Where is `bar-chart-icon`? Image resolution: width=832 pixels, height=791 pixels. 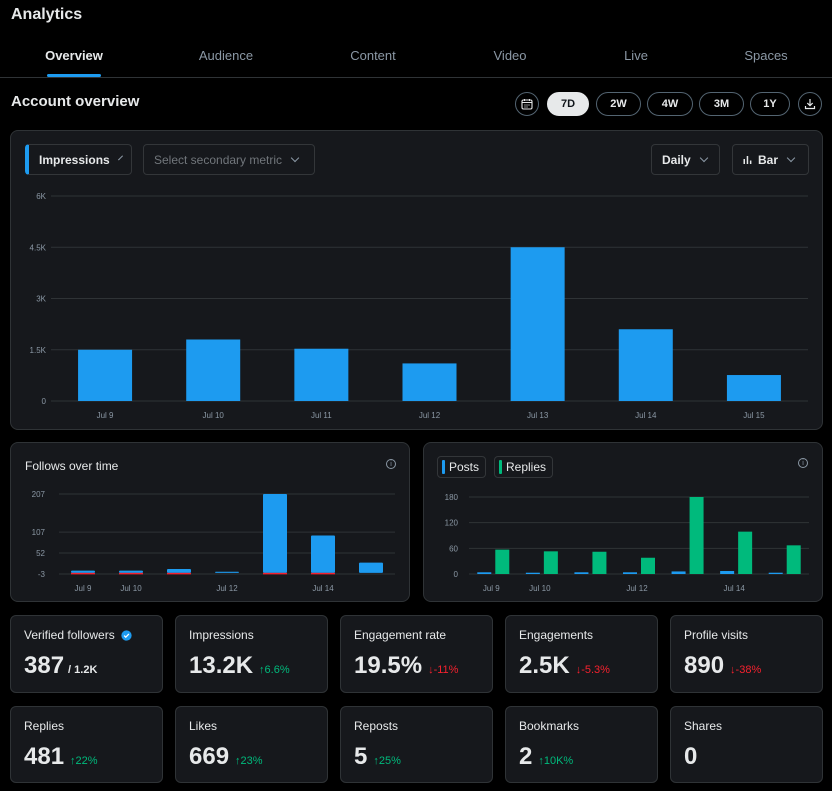 bar-chart-icon is located at coordinates (747, 160).